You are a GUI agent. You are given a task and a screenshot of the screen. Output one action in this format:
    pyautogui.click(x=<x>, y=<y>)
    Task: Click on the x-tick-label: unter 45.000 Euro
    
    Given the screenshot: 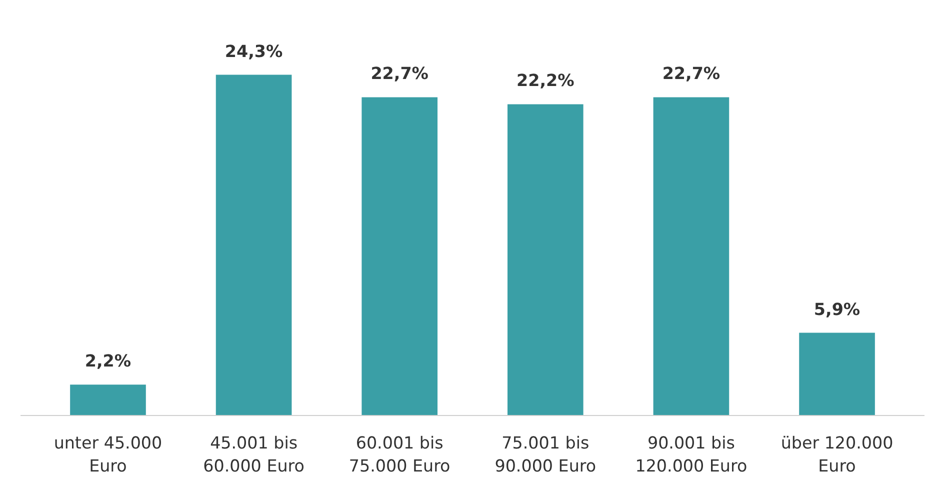 What is the action you would take?
    pyautogui.click(x=108, y=455)
    